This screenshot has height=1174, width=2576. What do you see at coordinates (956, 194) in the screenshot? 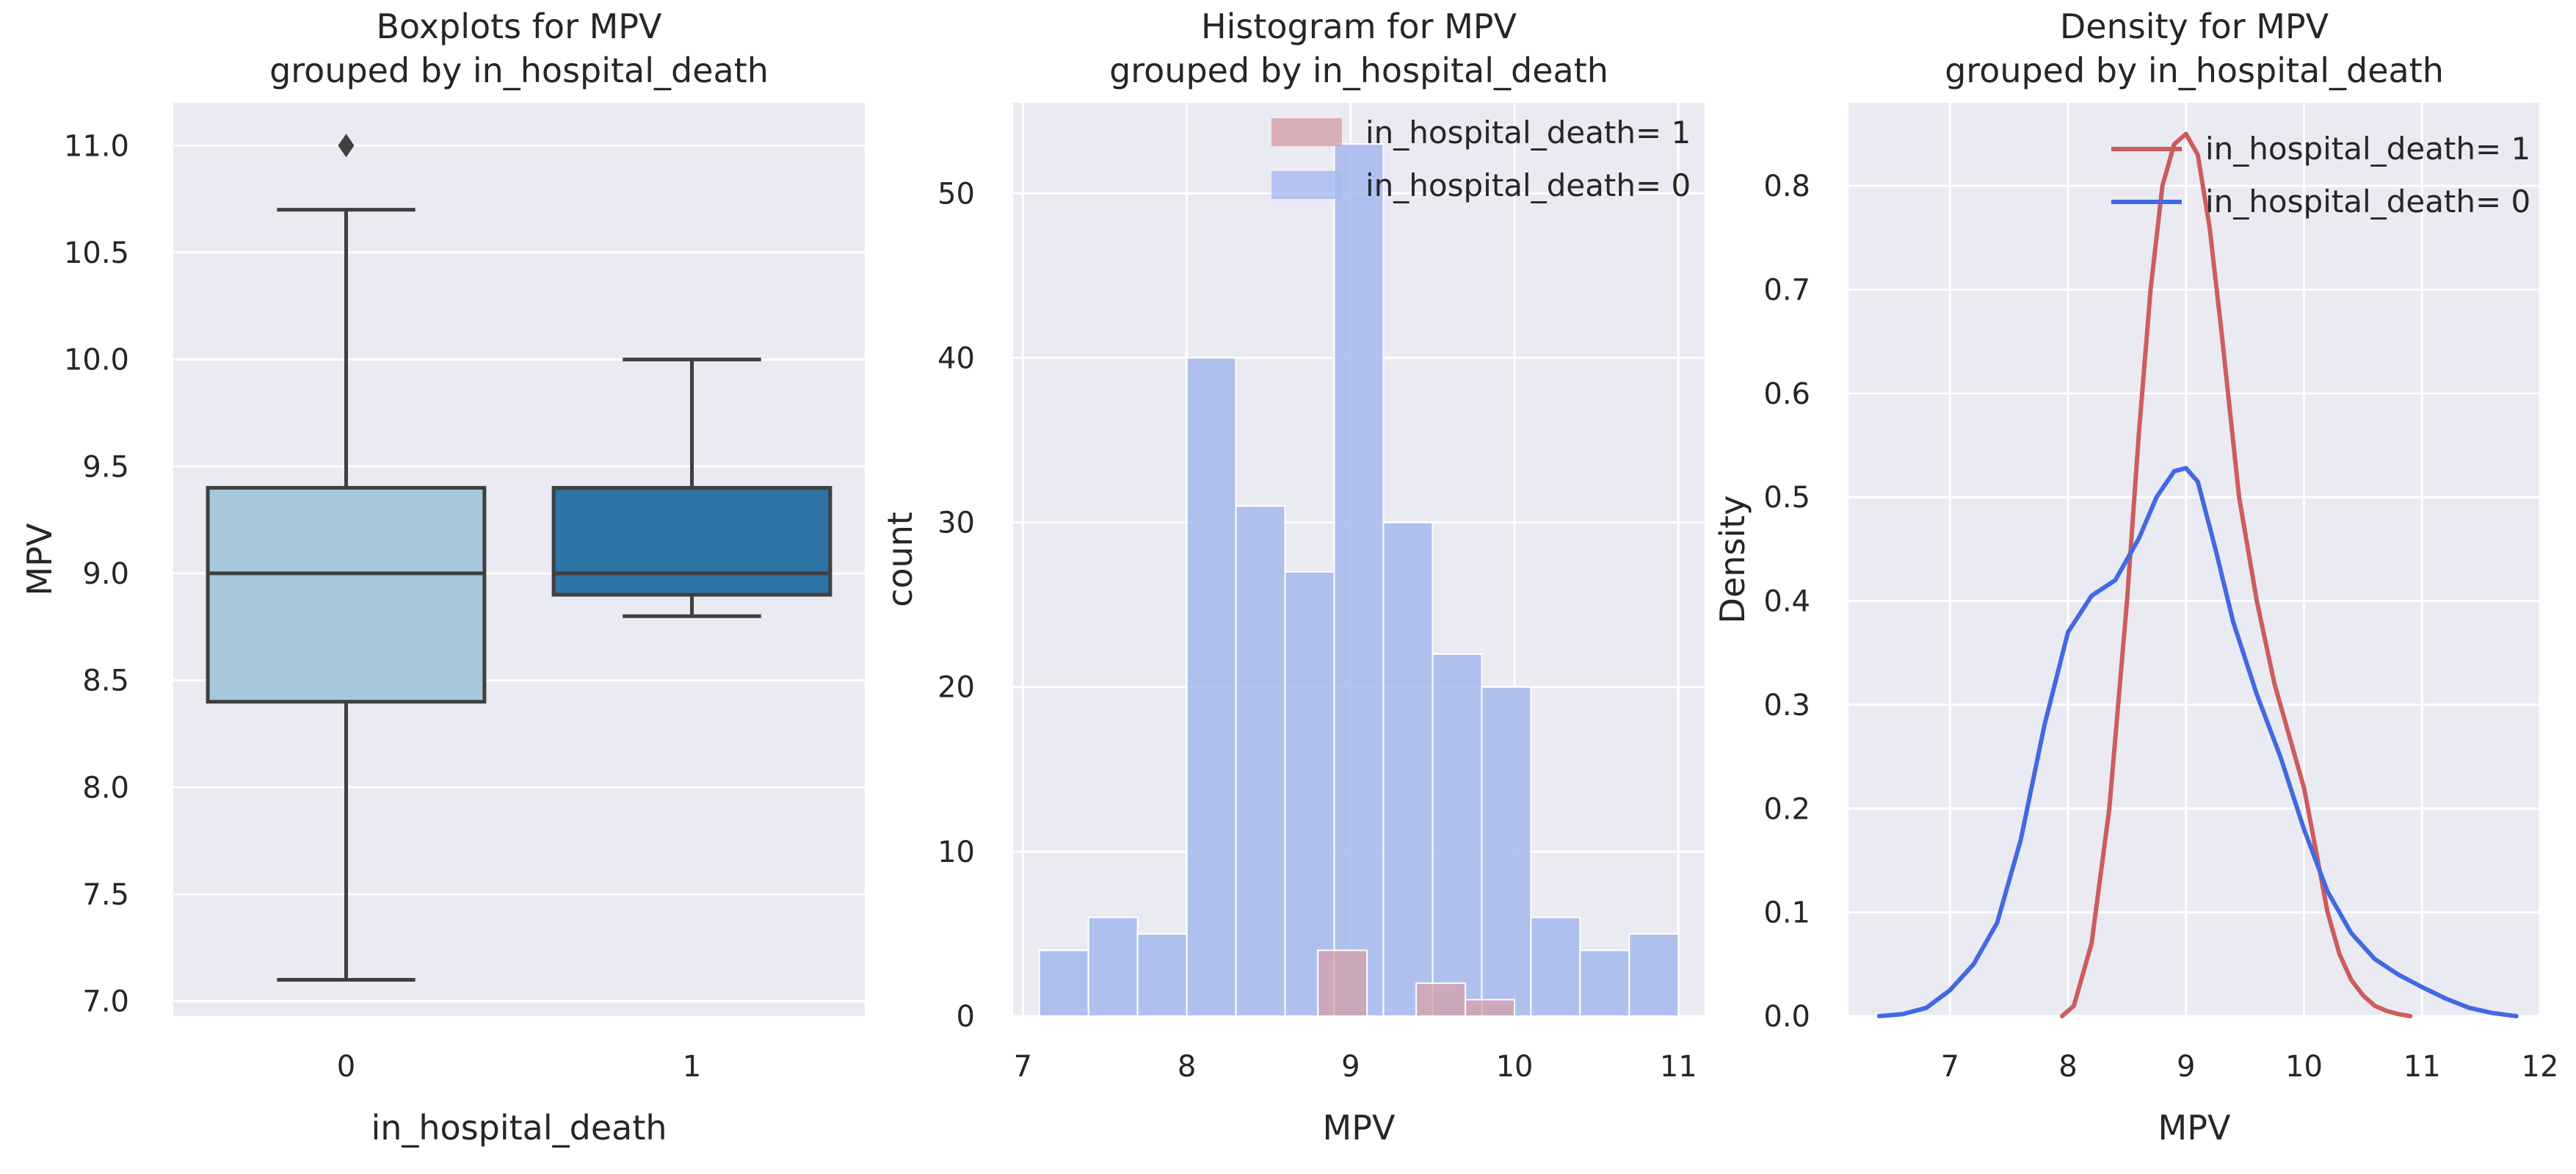
I see `y-tick-label: 50` at bounding box center [956, 194].